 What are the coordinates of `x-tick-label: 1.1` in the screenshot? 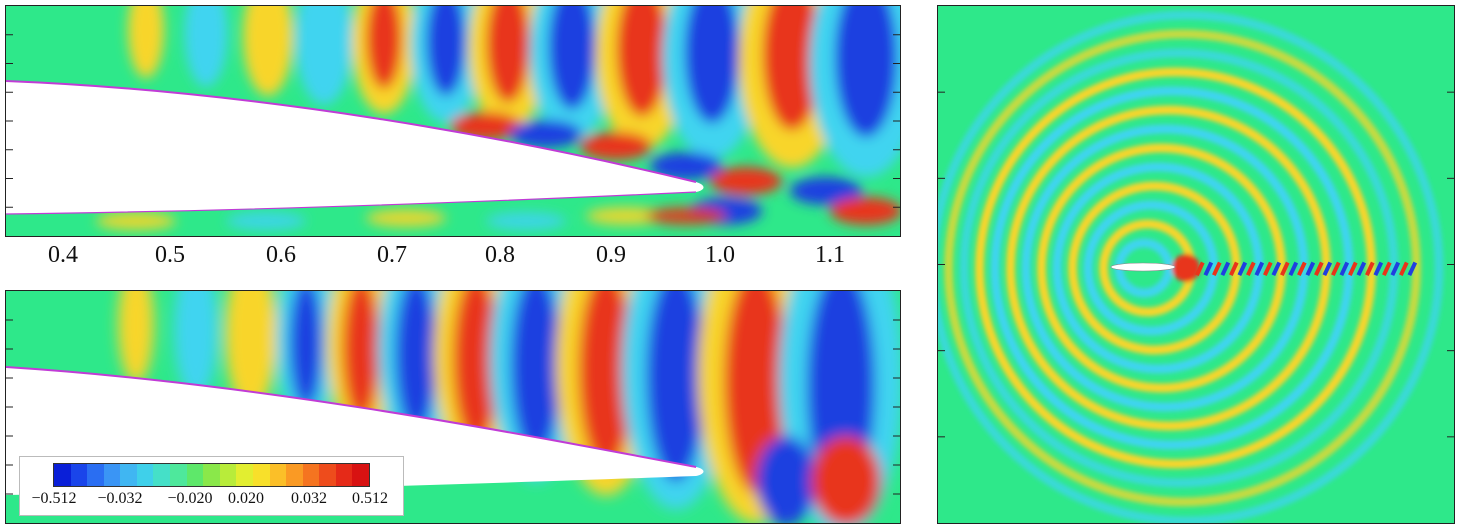 It's located at (830, 255).